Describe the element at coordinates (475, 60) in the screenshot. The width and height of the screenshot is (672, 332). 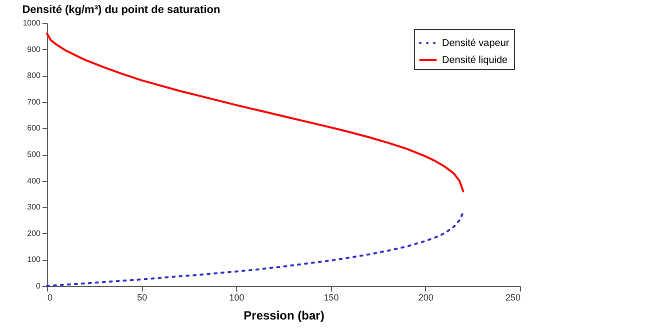
I see `legend-label: Densité liquide` at that location.